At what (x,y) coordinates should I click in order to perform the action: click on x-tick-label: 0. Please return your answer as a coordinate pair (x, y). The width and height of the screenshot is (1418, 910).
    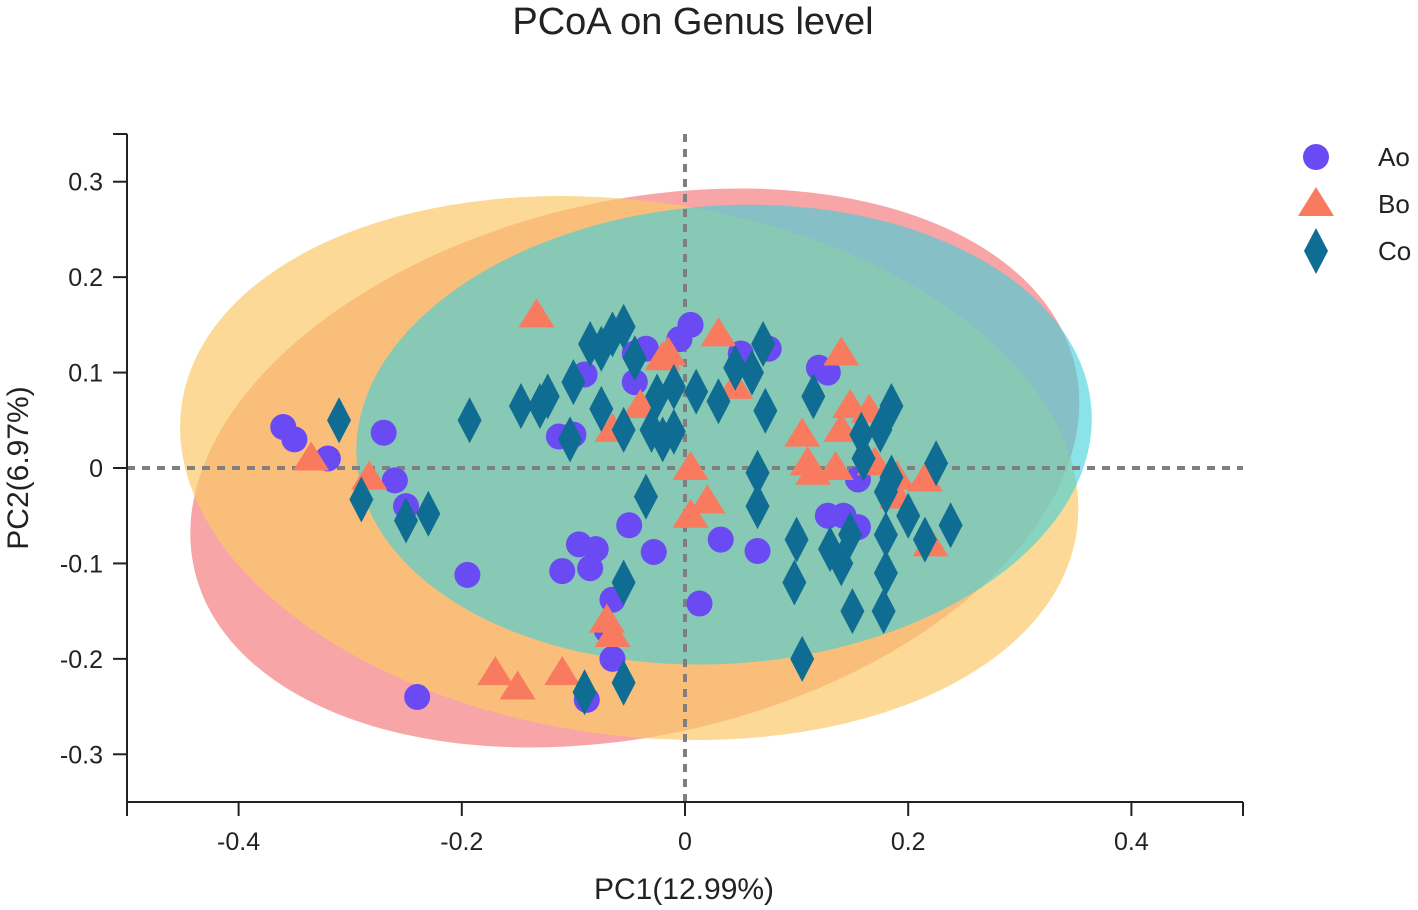
    Looking at the image, I should click on (685, 842).